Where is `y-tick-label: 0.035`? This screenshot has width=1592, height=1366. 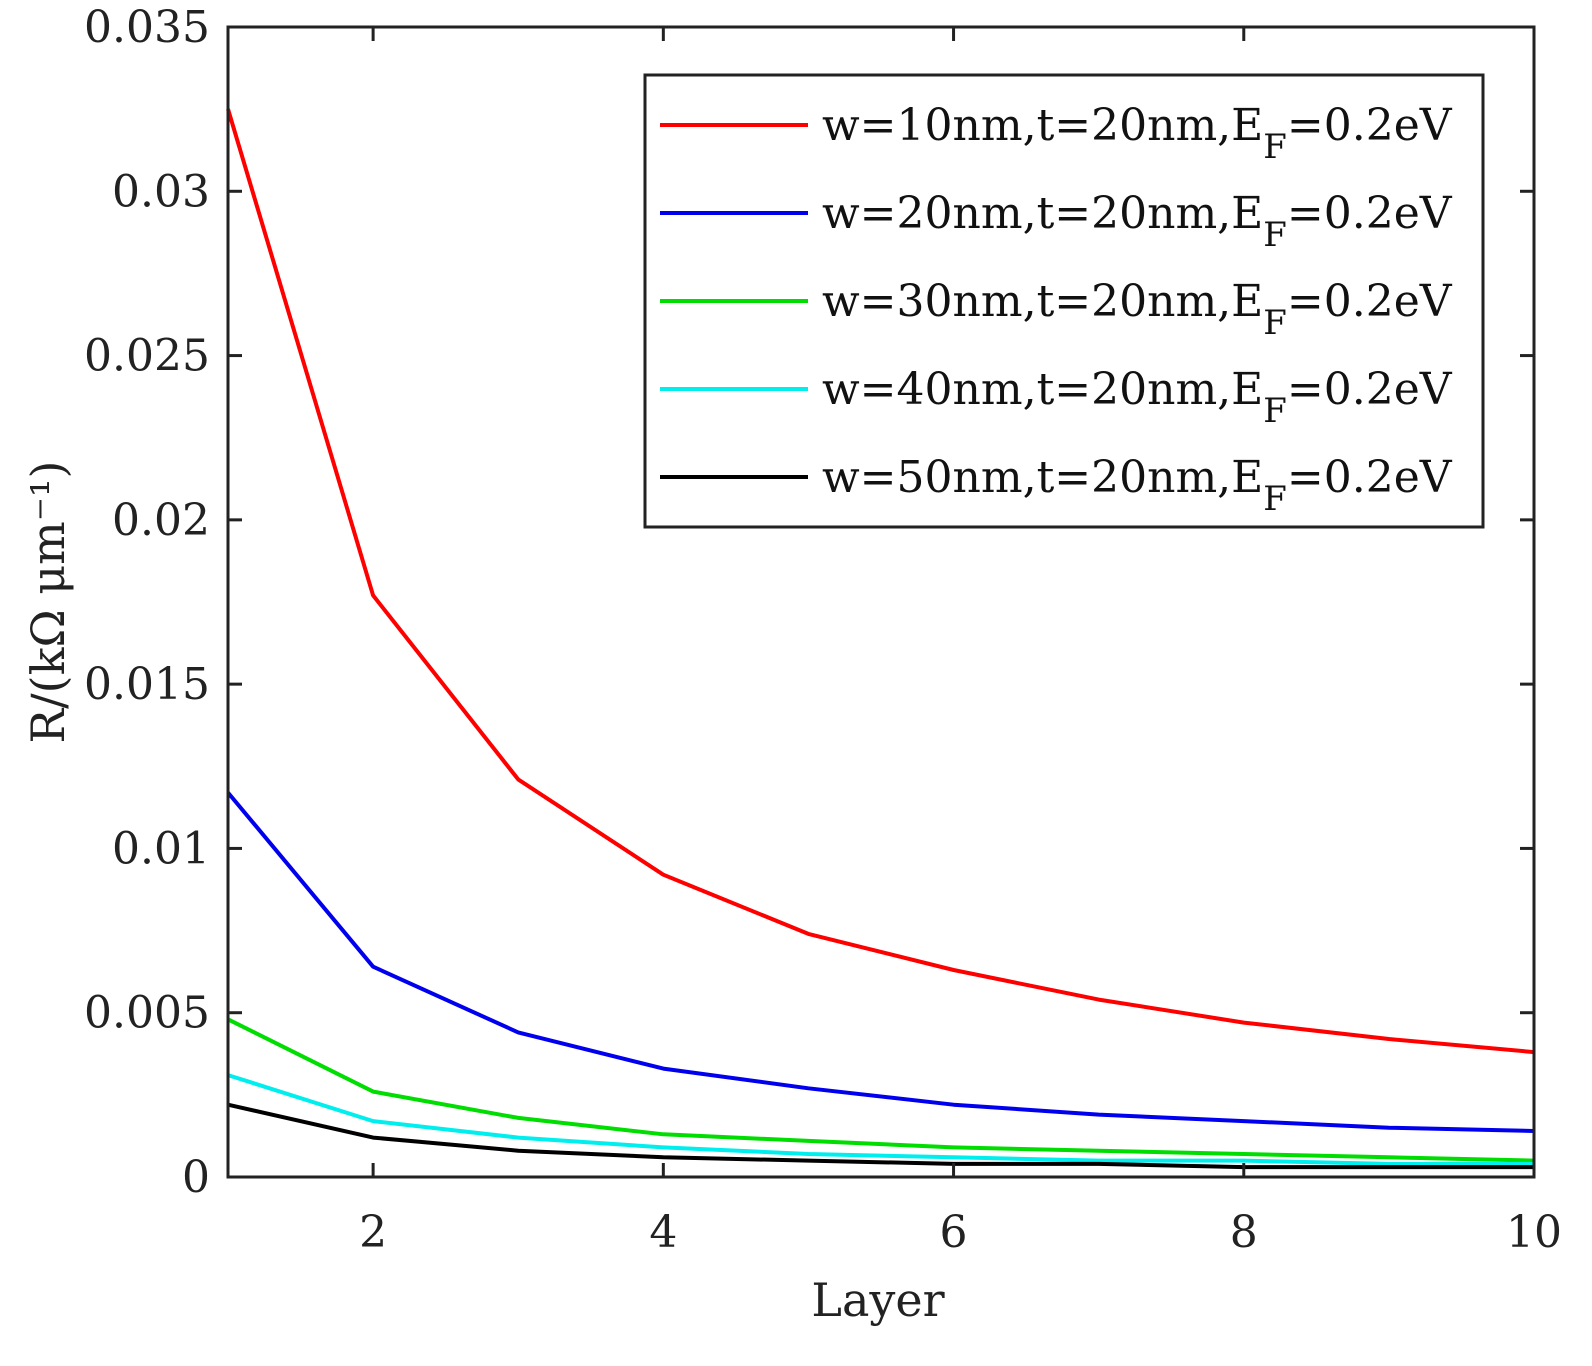
y-tick-label: 0.035 is located at coordinates (147, 27).